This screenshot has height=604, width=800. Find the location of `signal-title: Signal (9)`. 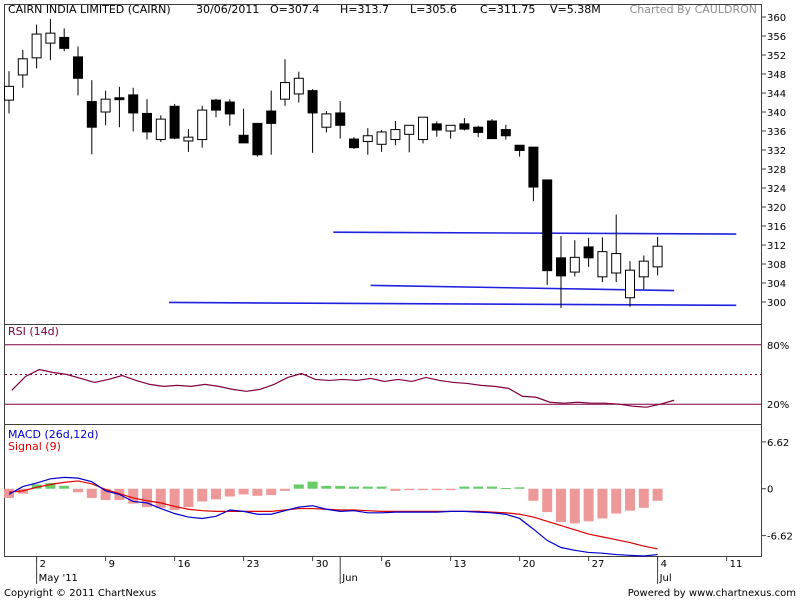

signal-title: Signal (9) is located at coordinates (34, 446).